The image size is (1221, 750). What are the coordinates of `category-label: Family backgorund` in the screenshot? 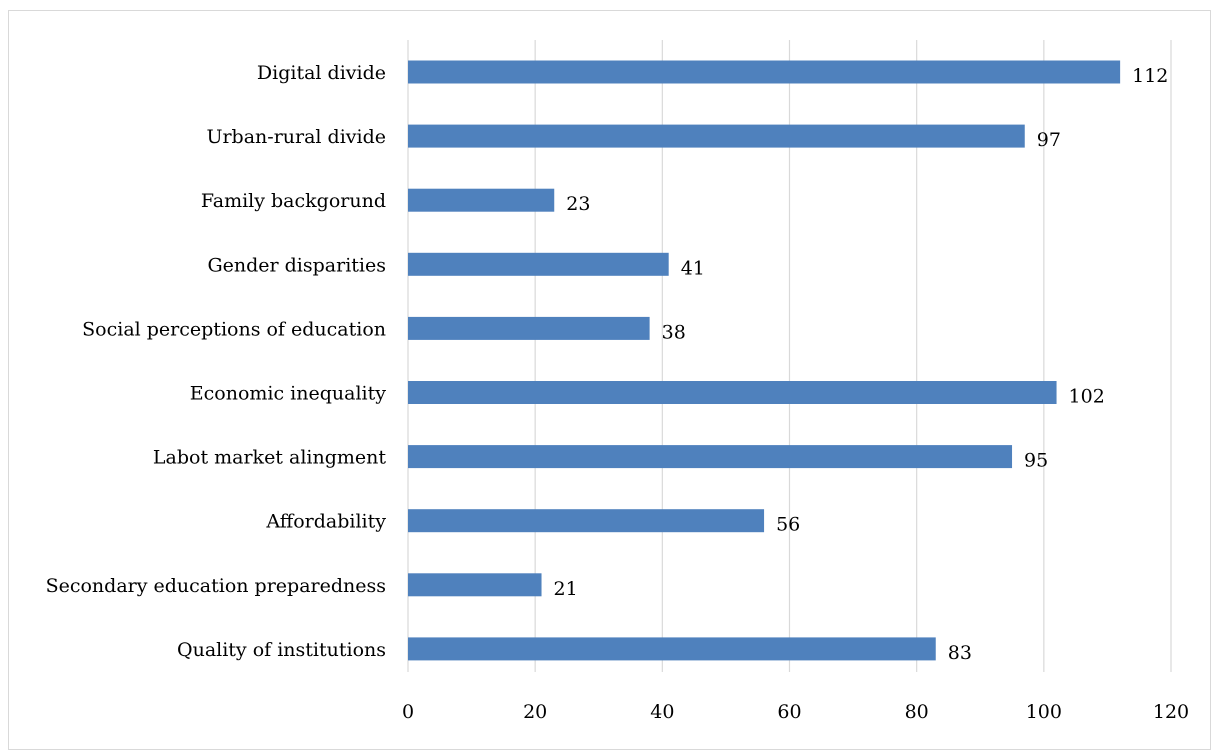 It's located at (293, 201).